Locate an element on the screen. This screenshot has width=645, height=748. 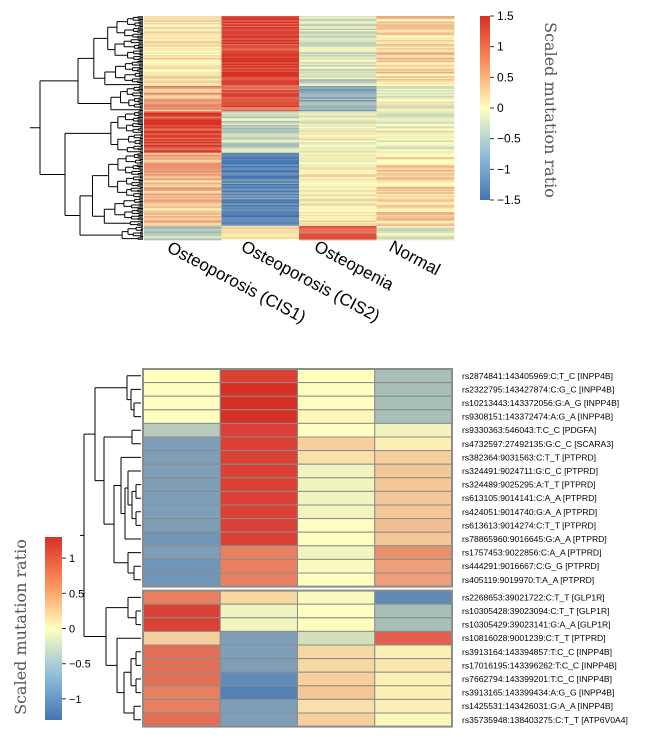
row-label: rs2322795:143427874:C:G_C [INPP4B] is located at coordinates (538, 389).